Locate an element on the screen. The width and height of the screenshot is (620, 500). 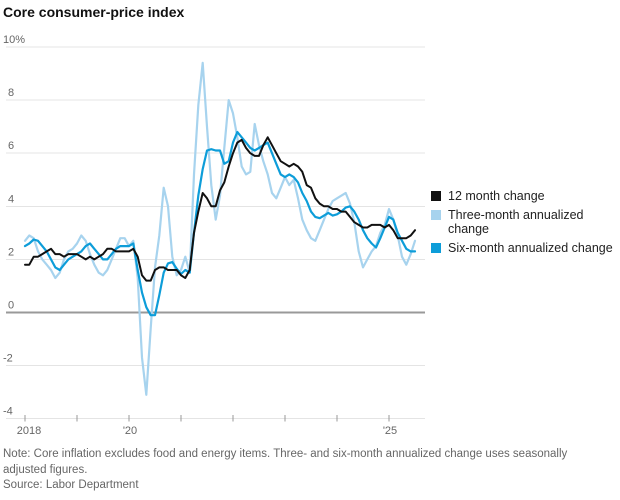
source-text: Source: Labor Department is located at coordinates (71, 485).